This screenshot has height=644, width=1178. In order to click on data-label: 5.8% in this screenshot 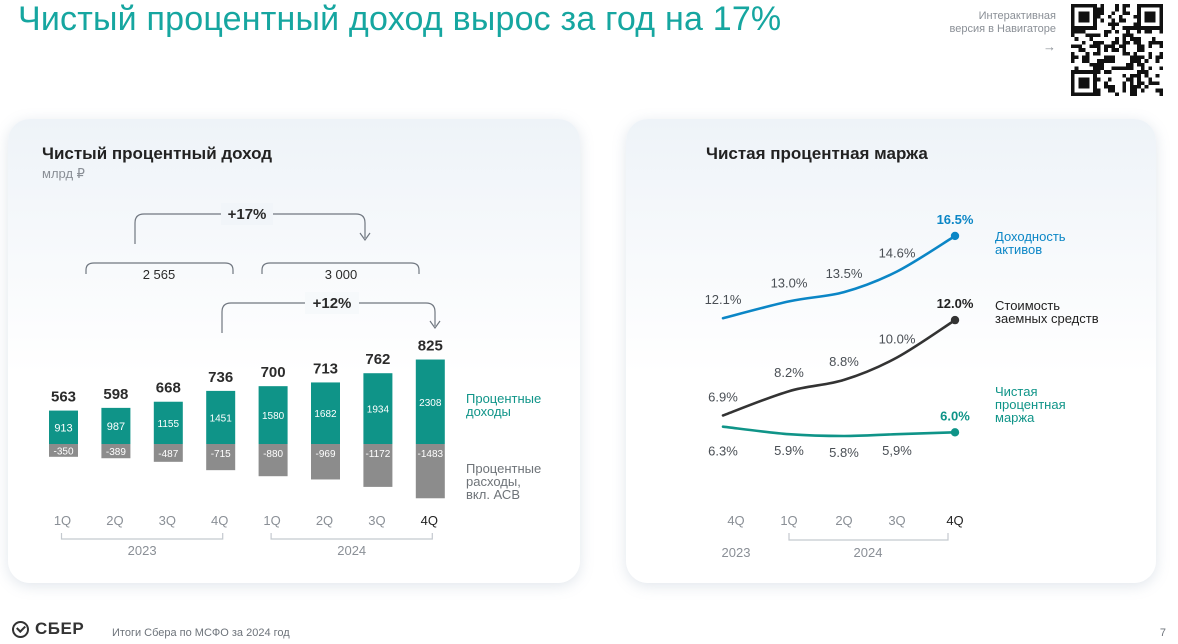, I will do `click(844, 452)`.